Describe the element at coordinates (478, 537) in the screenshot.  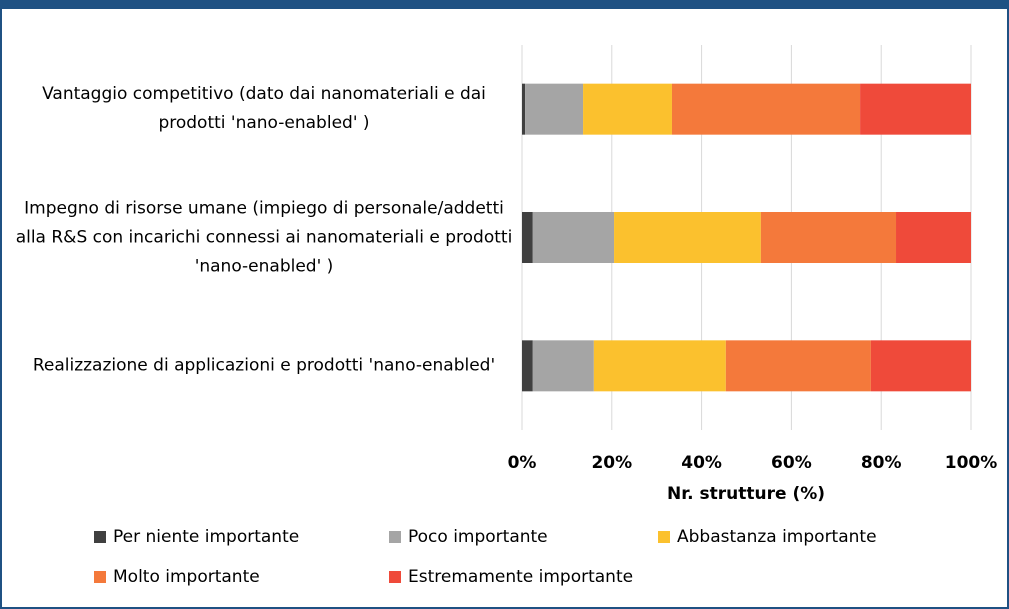
I see `legend-label: Poco importante` at that location.